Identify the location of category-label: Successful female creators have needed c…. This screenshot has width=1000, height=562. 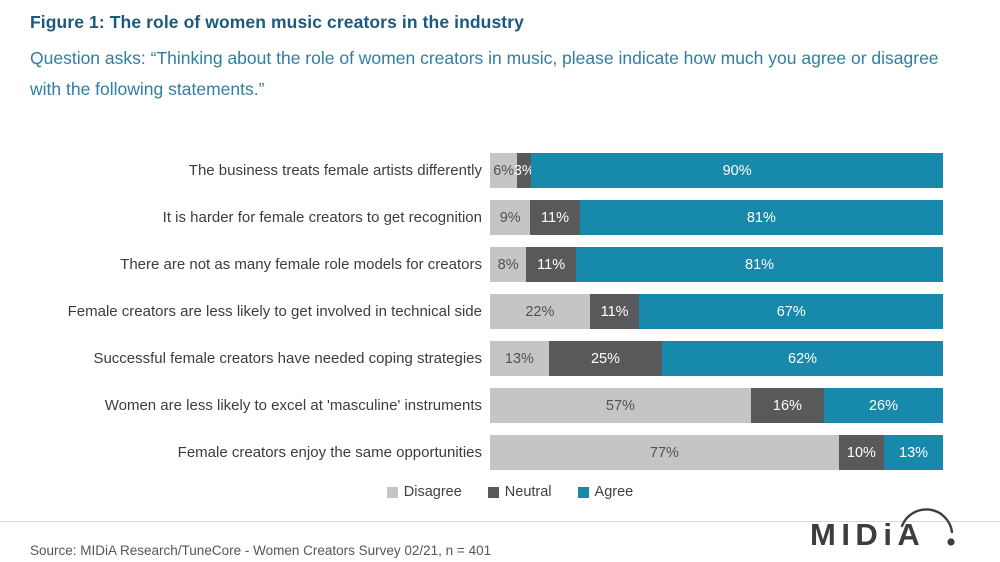
(287, 358).